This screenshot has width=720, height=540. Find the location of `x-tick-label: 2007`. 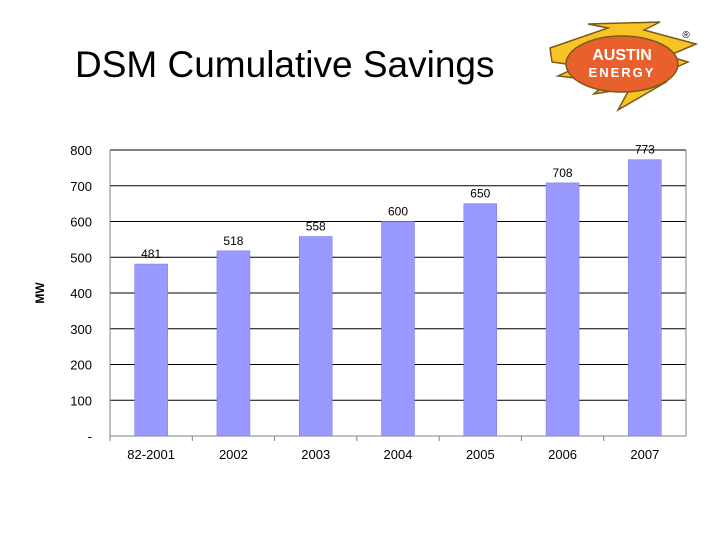

x-tick-label: 2007 is located at coordinates (644, 454).